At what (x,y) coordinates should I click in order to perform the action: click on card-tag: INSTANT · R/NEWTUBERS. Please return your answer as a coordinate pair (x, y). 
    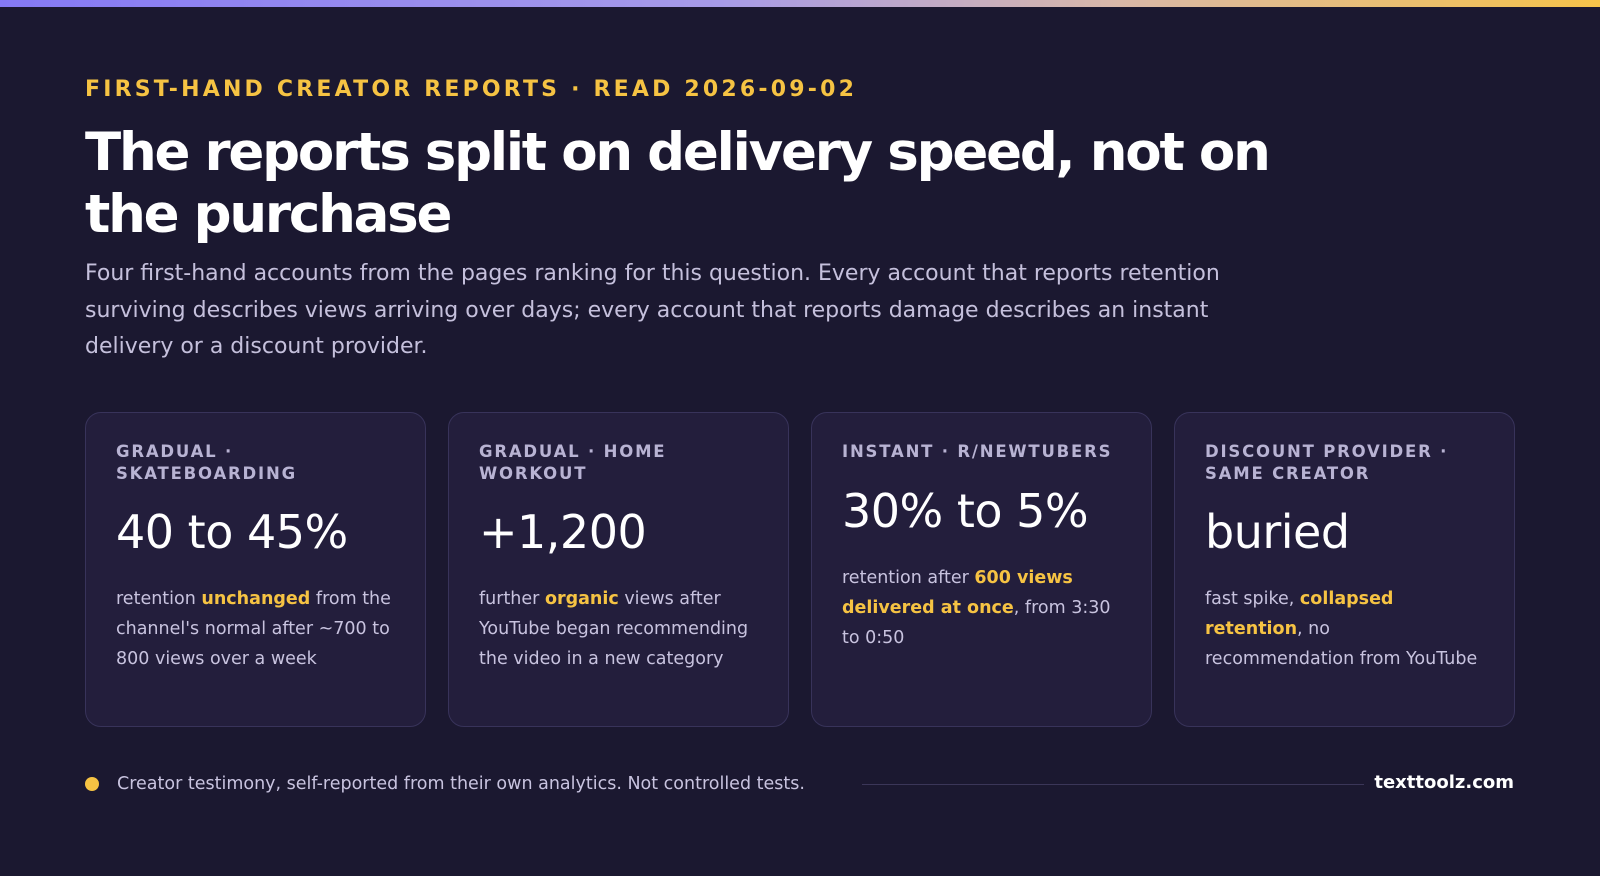
    Looking at the image, I should click on (977, 451).